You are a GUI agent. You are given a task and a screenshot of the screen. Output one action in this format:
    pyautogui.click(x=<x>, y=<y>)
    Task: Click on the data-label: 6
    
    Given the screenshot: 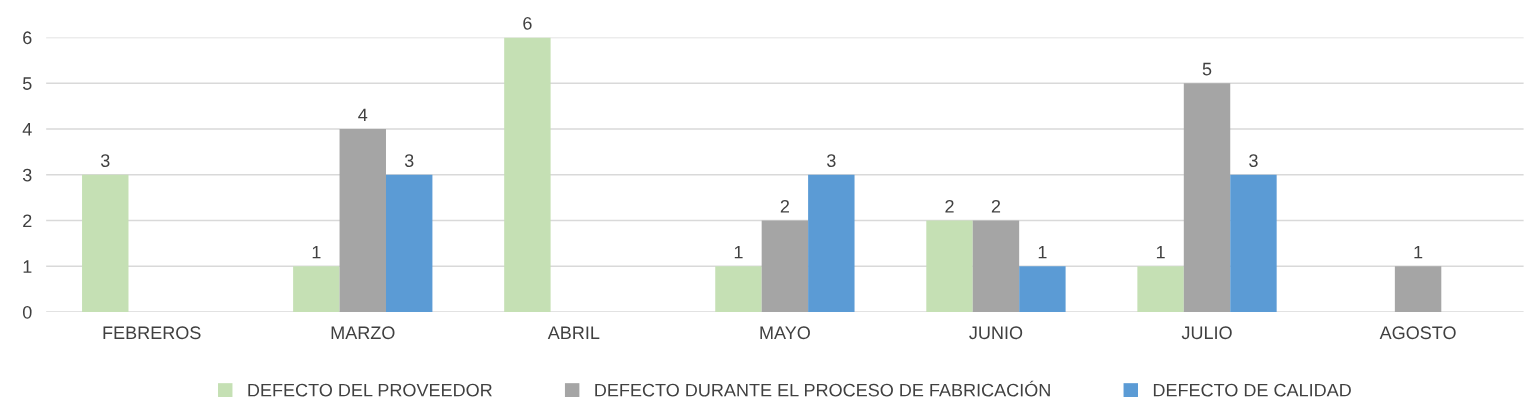 What is the action you would take?
    pyautogui.click(x=527, y=23)
    